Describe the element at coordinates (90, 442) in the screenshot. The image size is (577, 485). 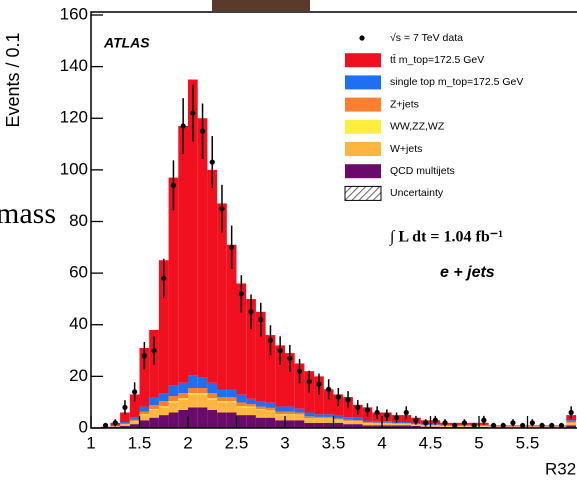
I see `x-tick-label: 1` at that location.